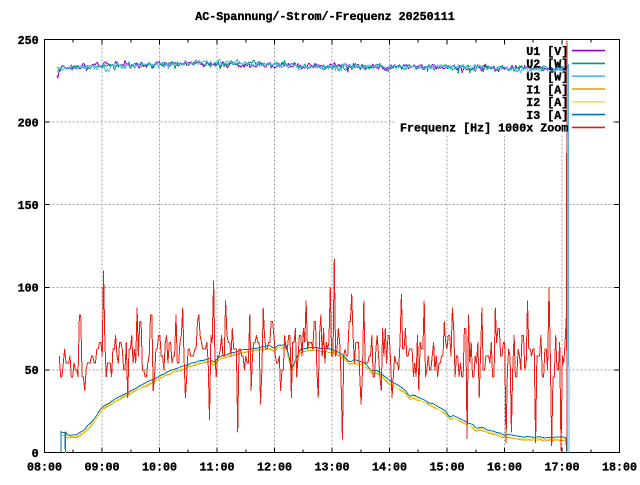  Describe the element at coordinates (35, 454) in the screenshot. I see `svg-text: 0` at that location.